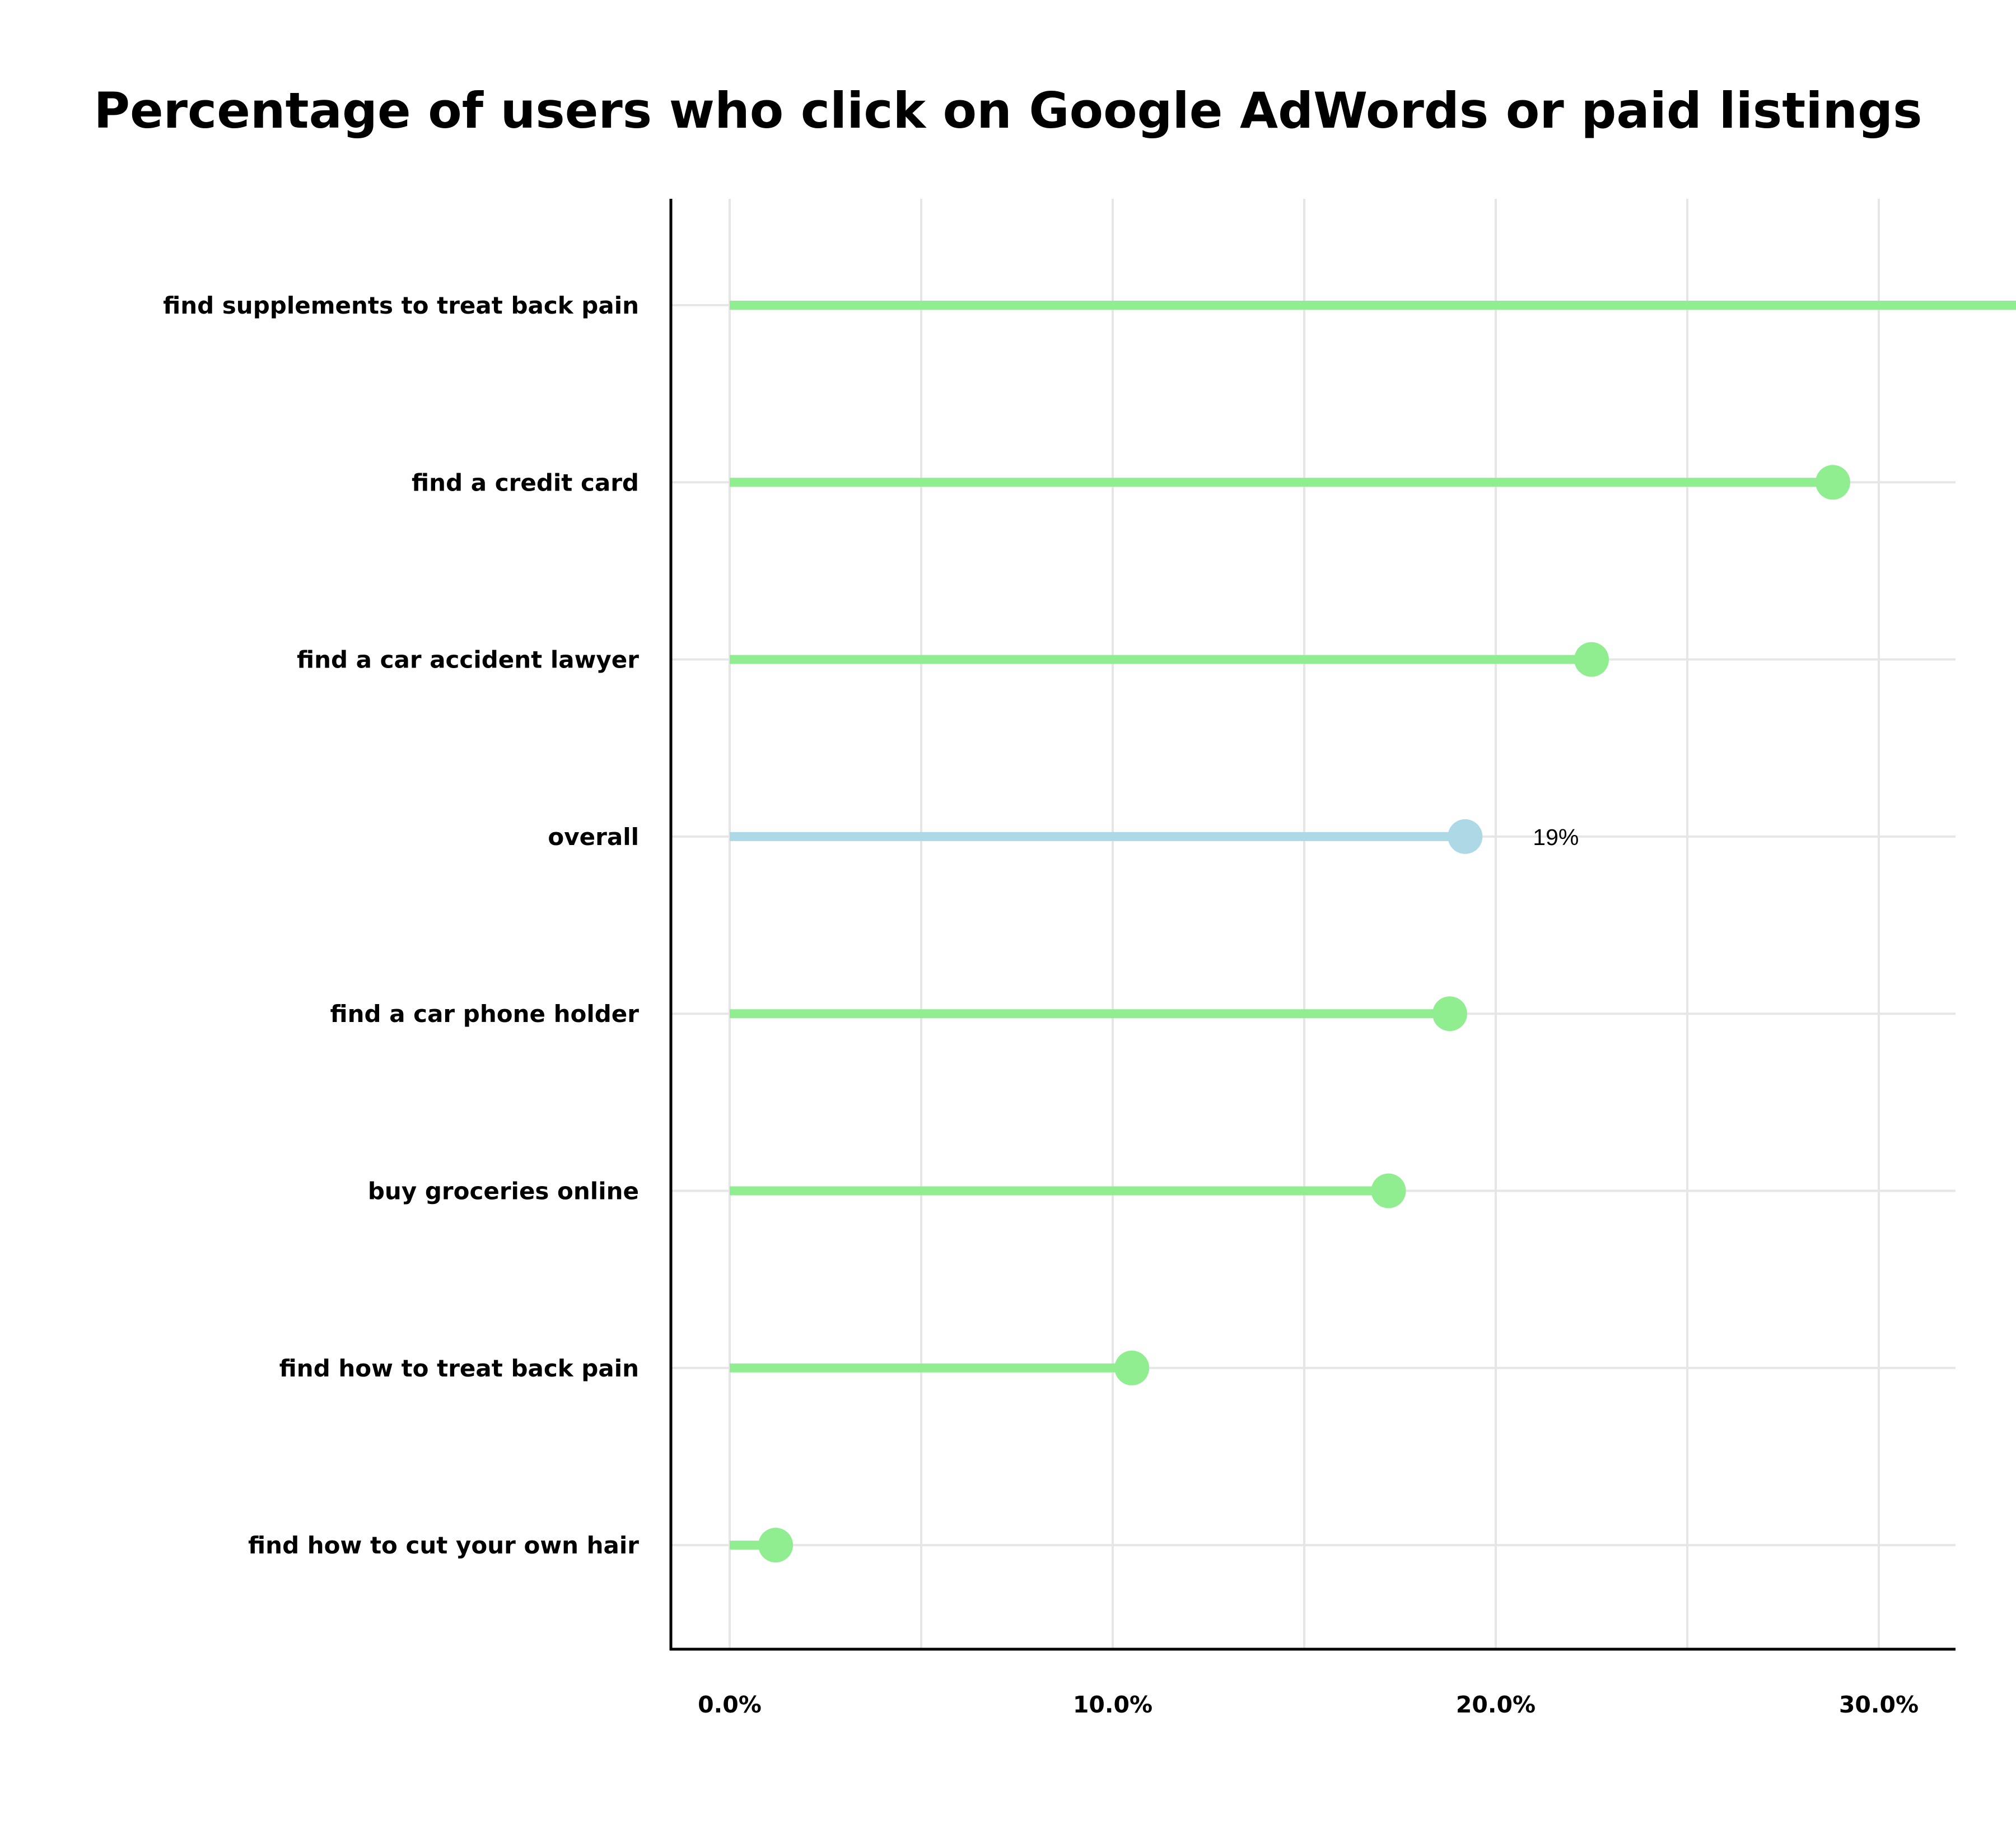 The height and width of the screenshot is (1848, 2016). I want to click on category-label: find supplements to treat back pain, so click(401, 306).